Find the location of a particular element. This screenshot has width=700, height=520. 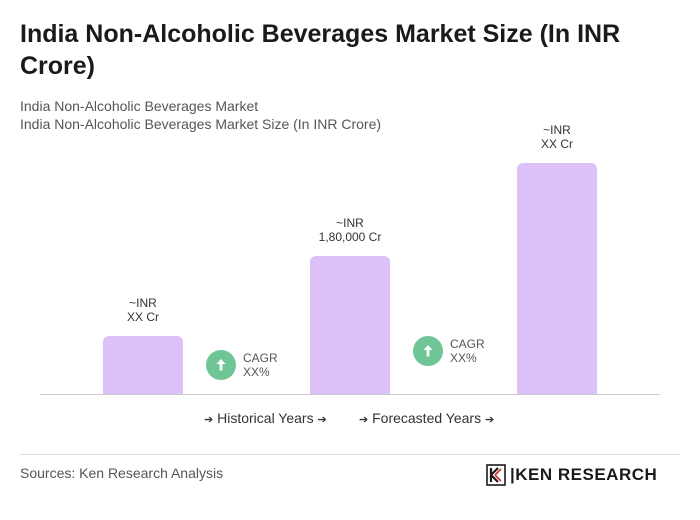

chart-subtitle: India Non-Alcoholic Beverages Market is located at coordinates (139, 106).